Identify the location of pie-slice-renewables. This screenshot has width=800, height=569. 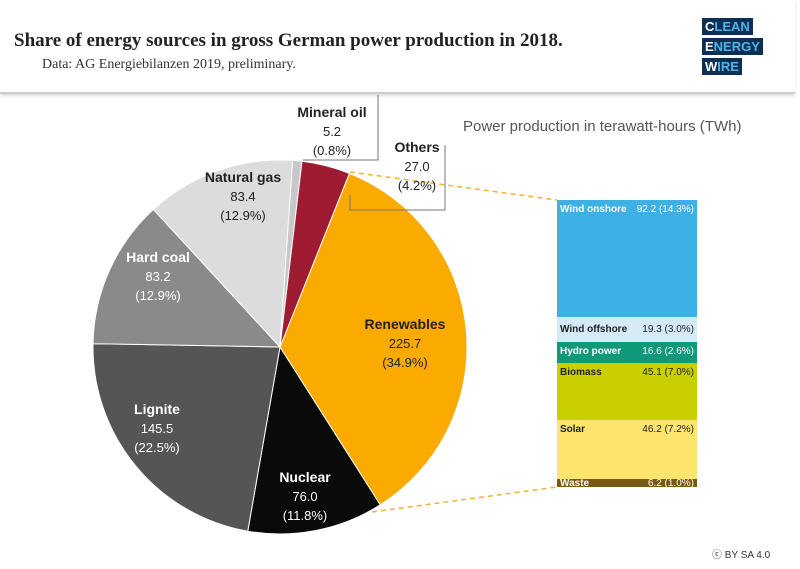
(373, 339).